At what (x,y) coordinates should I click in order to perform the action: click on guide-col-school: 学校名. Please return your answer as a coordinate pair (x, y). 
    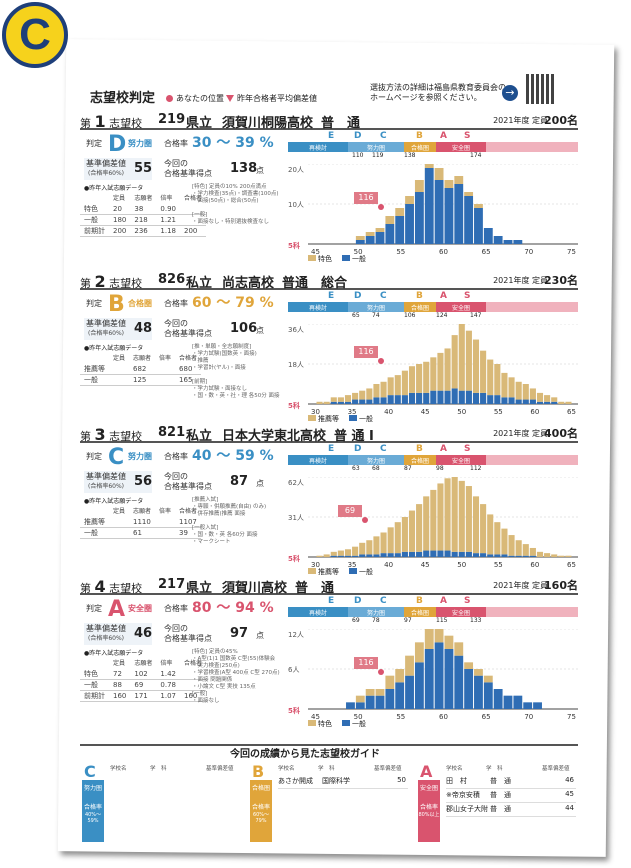
    Looking at the image, I should click on (118, 769).